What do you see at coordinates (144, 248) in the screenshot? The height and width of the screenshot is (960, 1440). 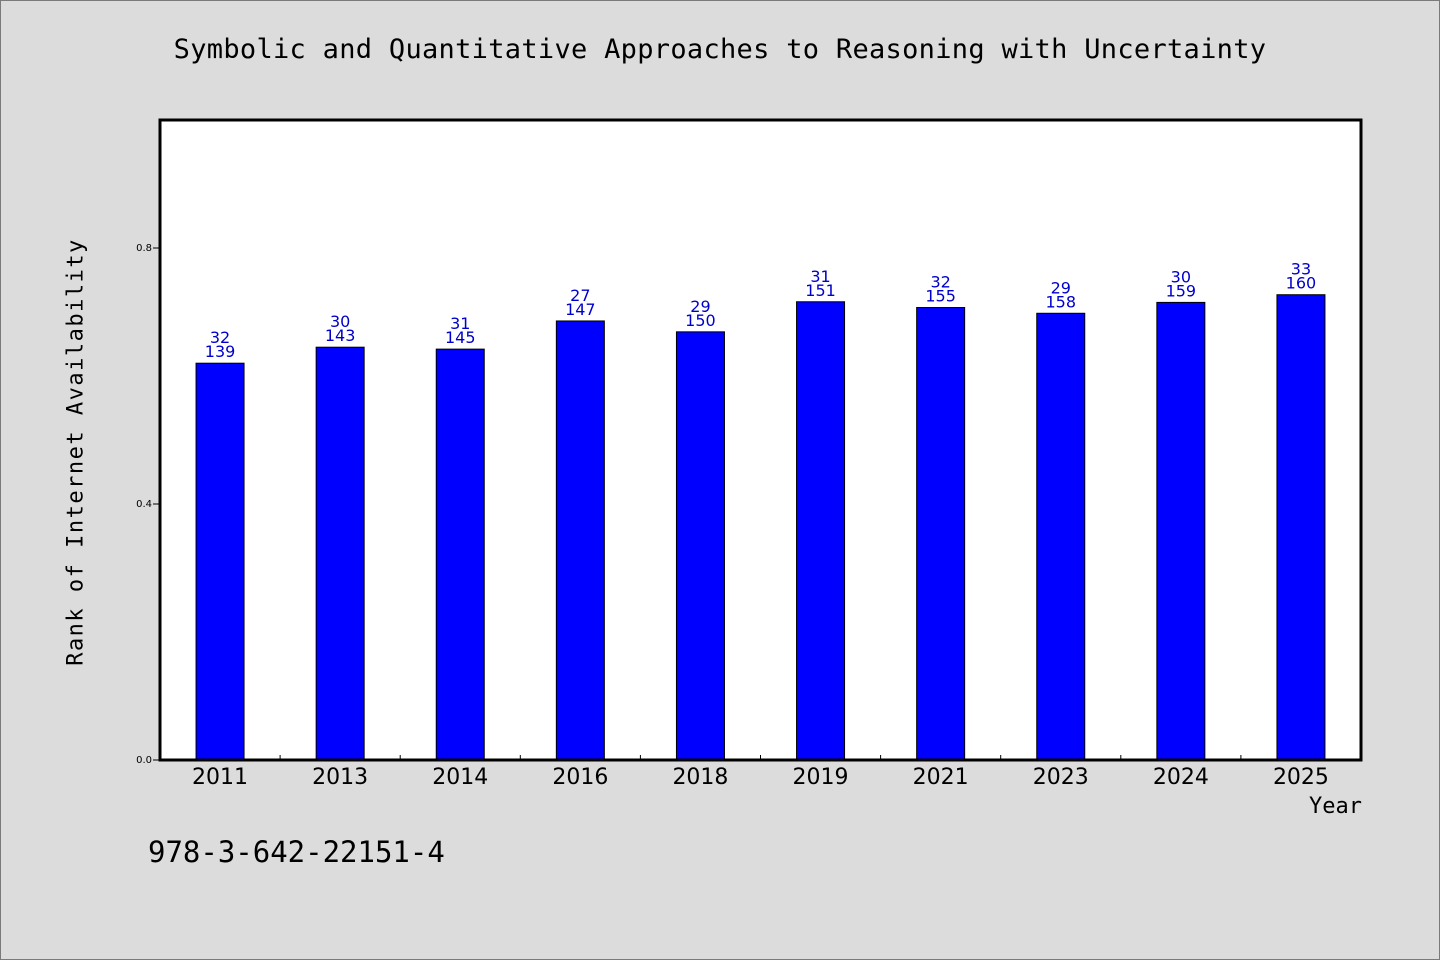 I see `y-tick-label: 0.8` at bounding box center [144, 248].